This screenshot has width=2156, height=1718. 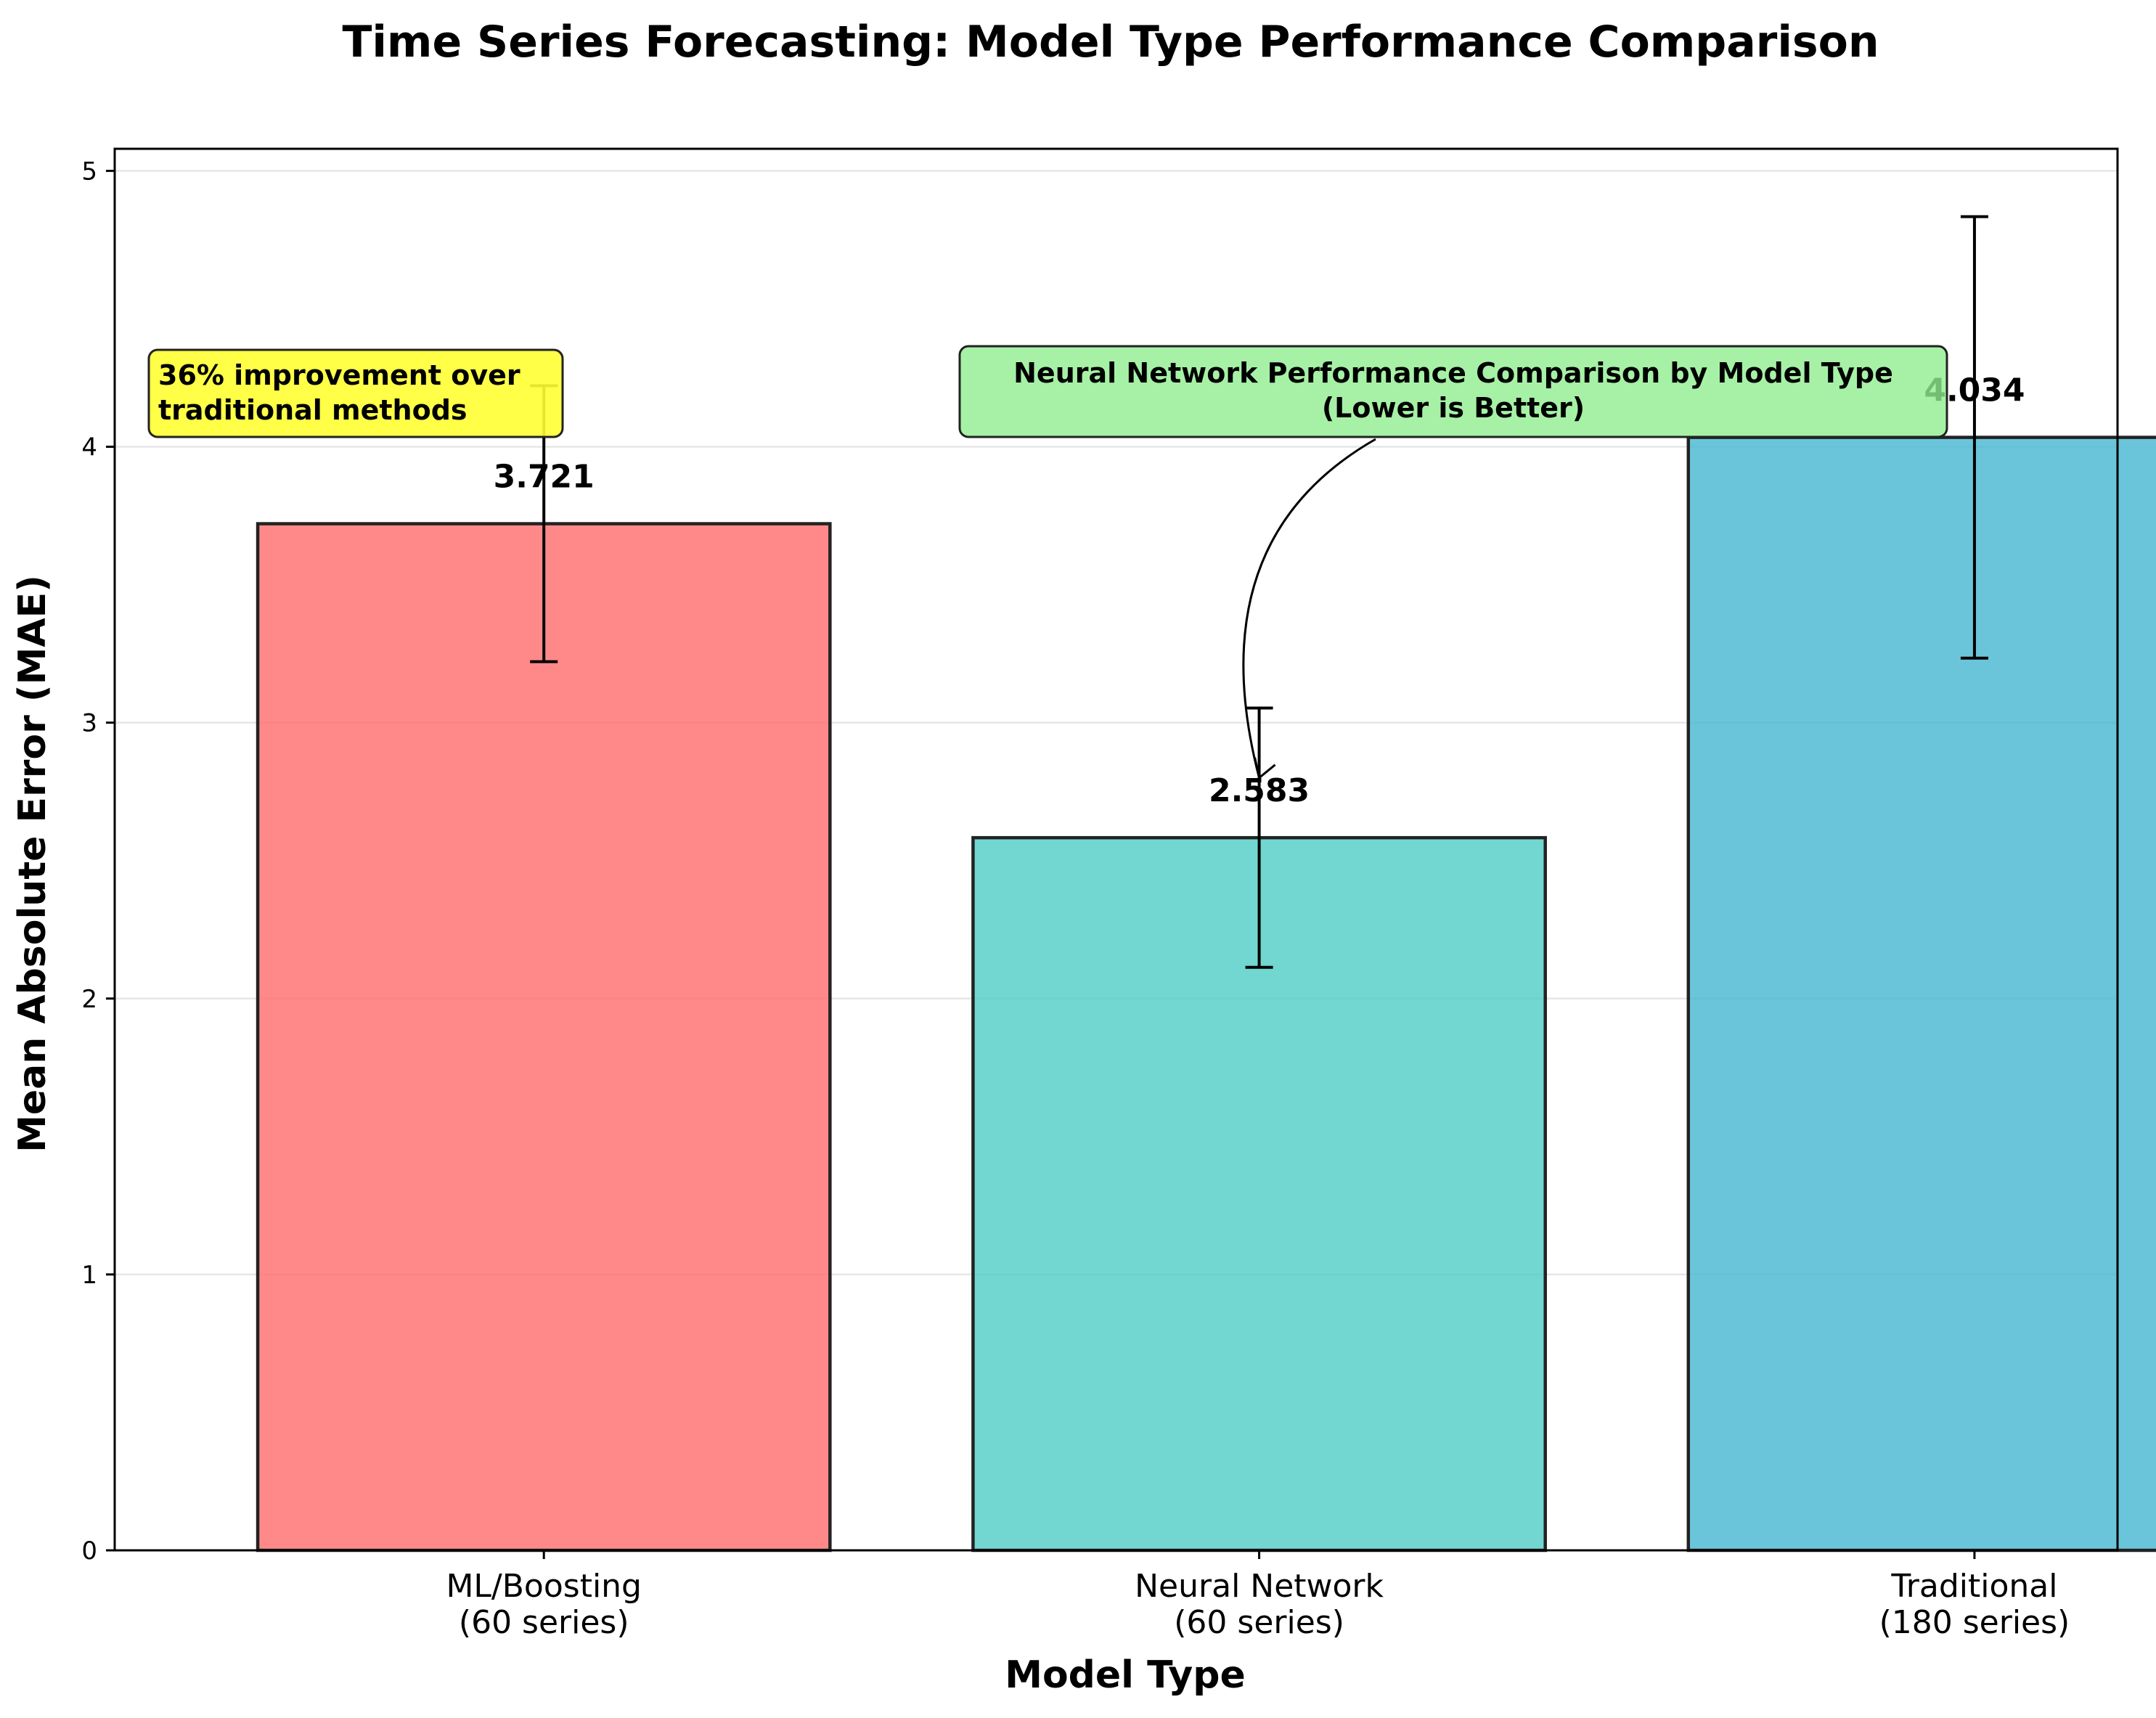 What do you see at coordinates (89, 448) in the screenshot?
I see `y-tick-label: 4` at bounding box center [89, 448].